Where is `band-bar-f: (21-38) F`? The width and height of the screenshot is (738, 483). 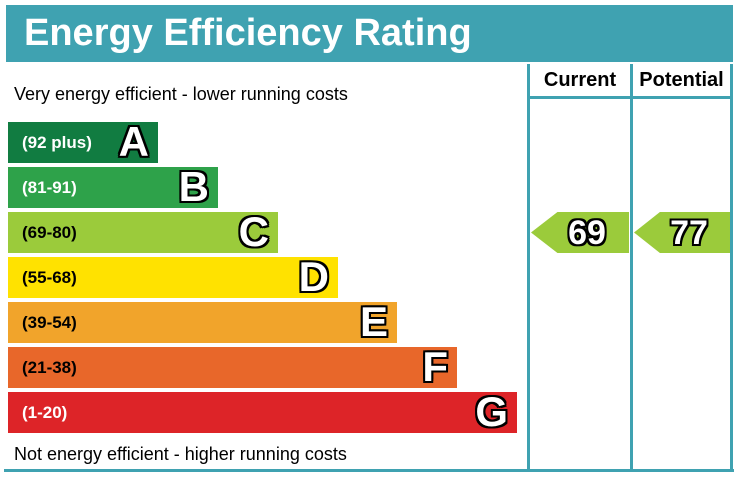 band-bar-f: (21-38) F is located at coordinates (232, 366).